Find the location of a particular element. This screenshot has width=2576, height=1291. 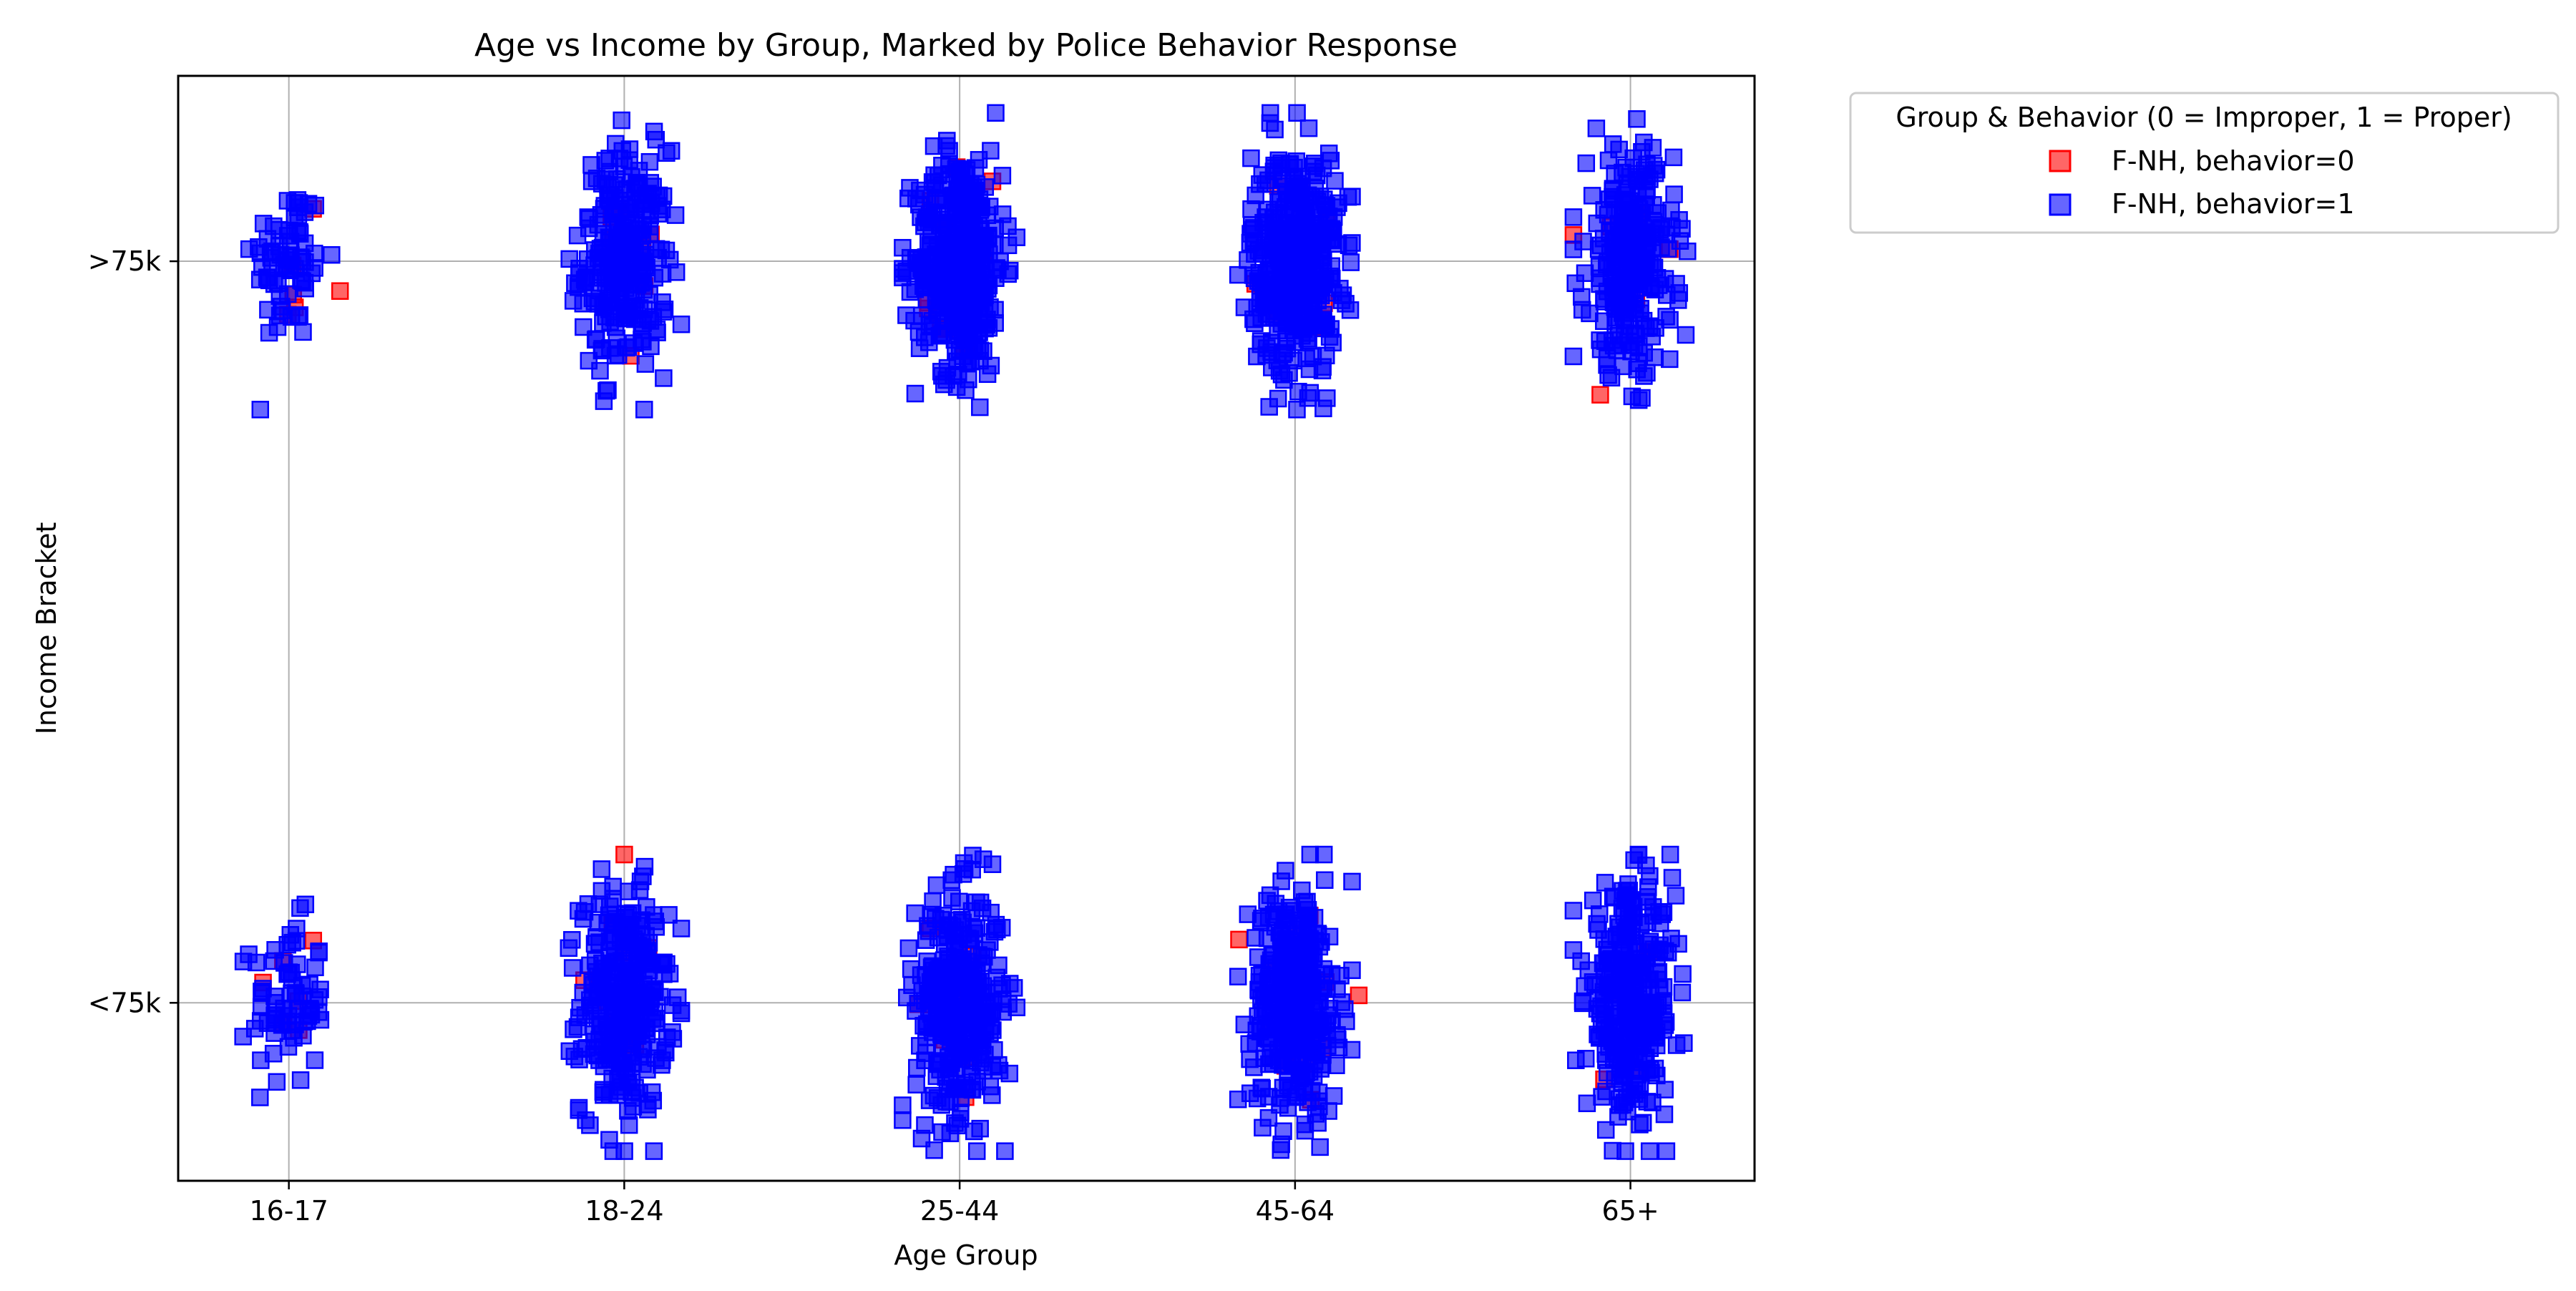

x-tick-label: 45-64 is located at coordinates (1295, 1211).